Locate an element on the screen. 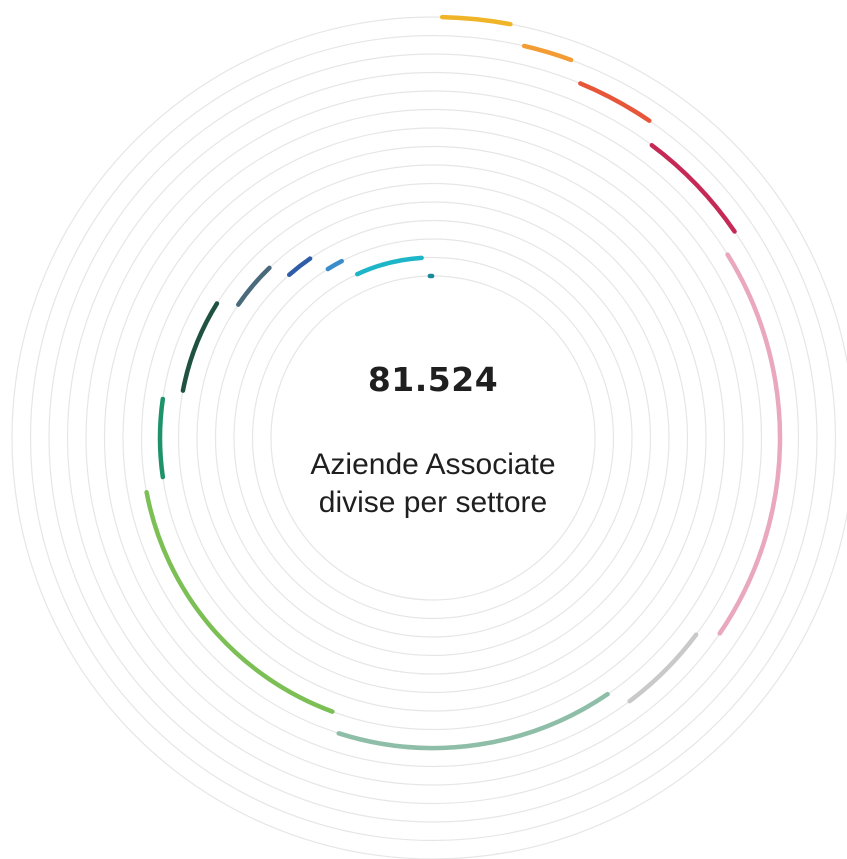 This screenshot has width=847, height=859. total-value: 81.524 is located at coordinates (433, 379).